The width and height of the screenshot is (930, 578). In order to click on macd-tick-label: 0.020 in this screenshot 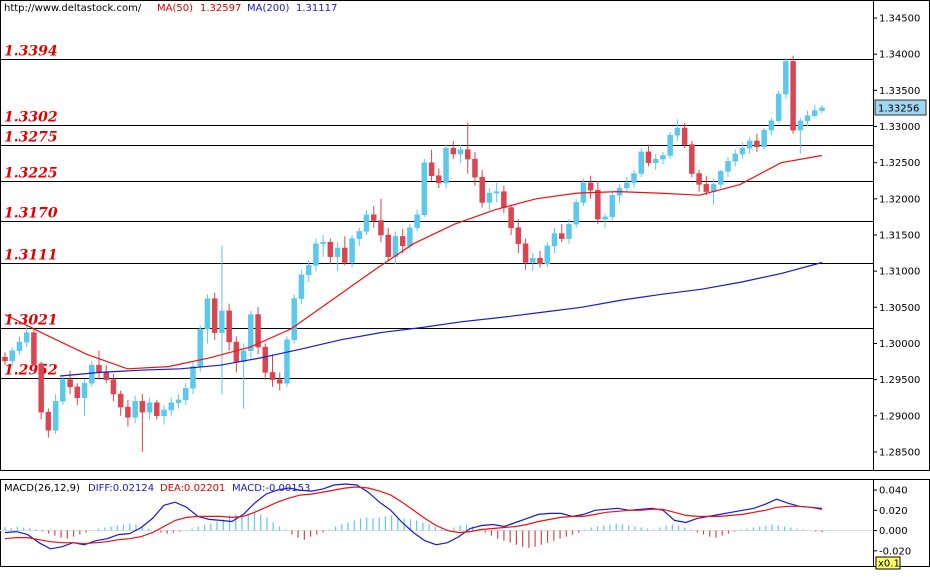, I will do `click(893, 511)`.